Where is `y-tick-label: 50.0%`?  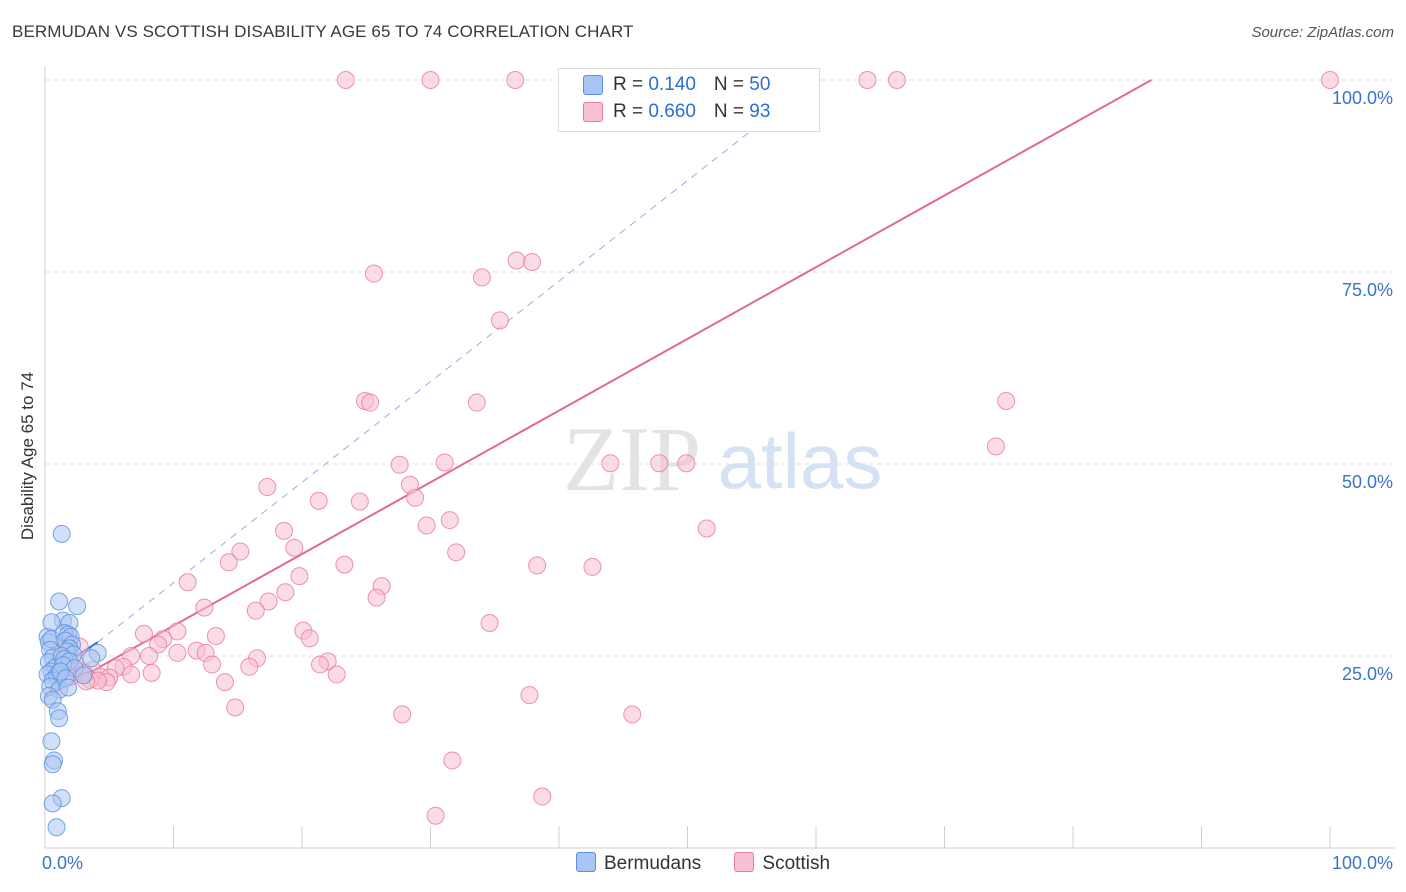
y-tick-label: 50.0% is located at coordinates (1367, 482).